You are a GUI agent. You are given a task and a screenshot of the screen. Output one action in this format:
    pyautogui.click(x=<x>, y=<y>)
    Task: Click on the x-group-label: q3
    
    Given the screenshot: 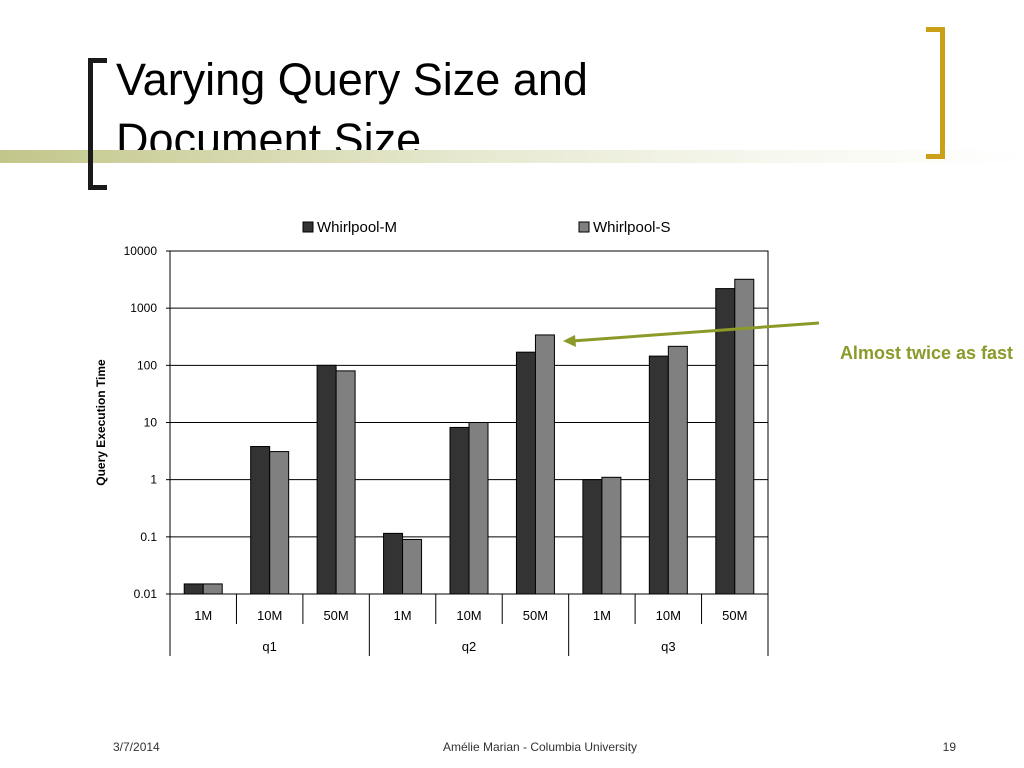 What is the action you would take?
    pyautogui.click(x=668, y=646)
    